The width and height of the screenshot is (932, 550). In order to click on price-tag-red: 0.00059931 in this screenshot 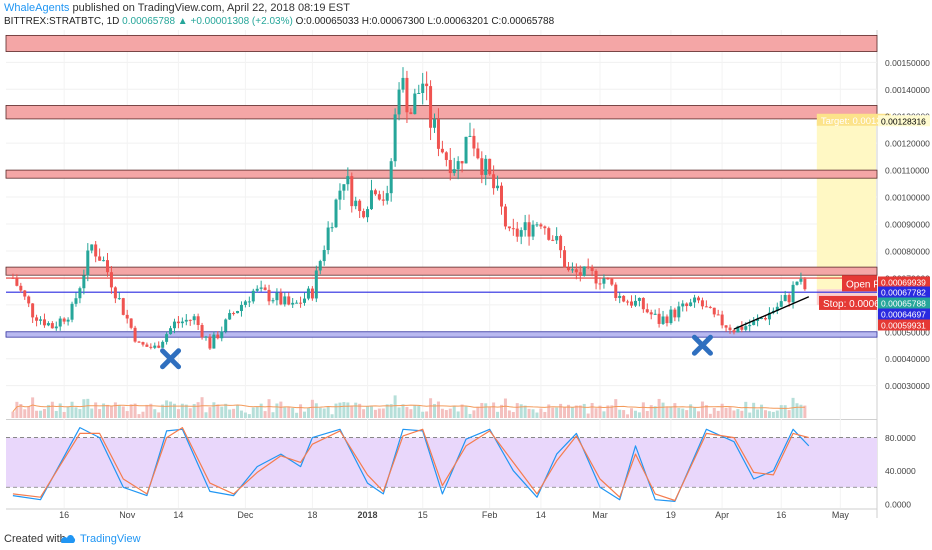, I will do `click(903, 326)`.